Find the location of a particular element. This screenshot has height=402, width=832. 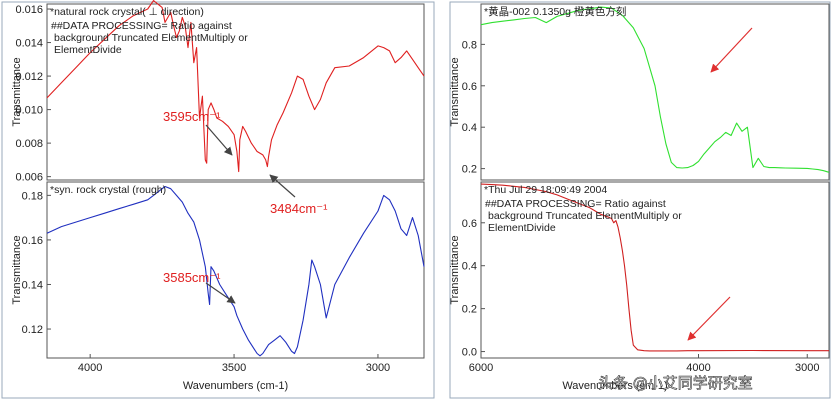

panel-title: *Thu Jul 29 18:09:49 2004 is located at coordinates (545, 190).